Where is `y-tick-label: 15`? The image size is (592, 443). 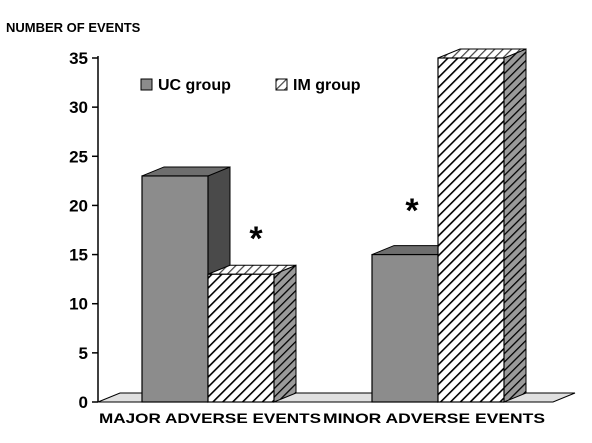 y-tick-label: 15 is located at coordinates (78, 255).